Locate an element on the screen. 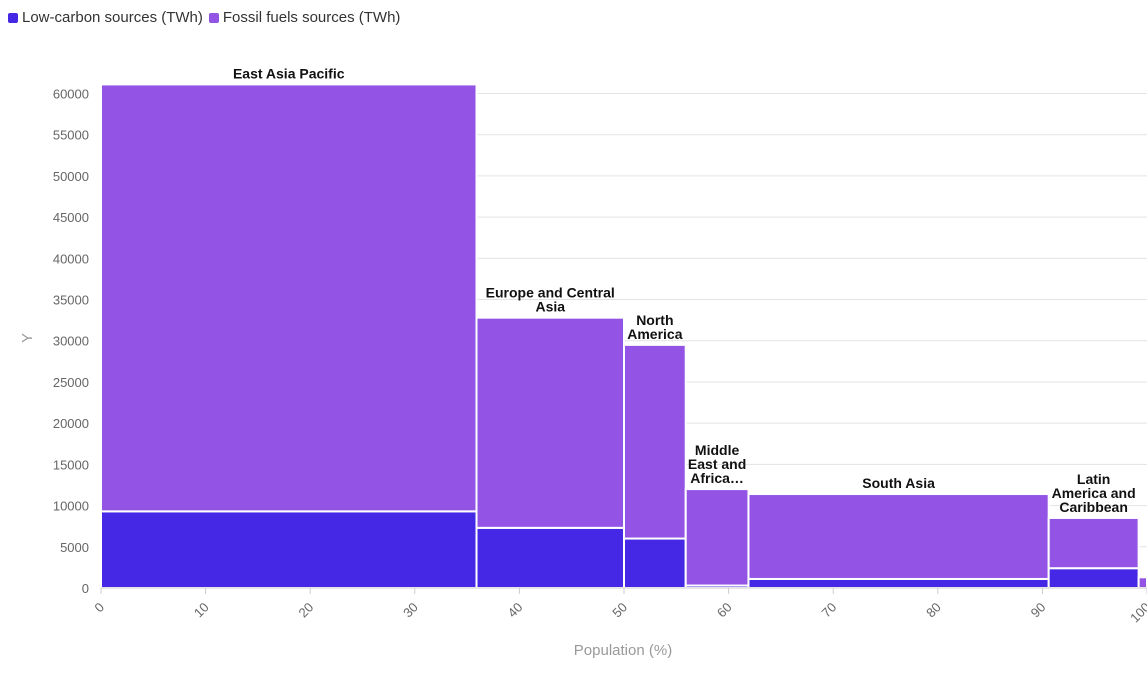 The height and width of the screenshot is (676, 1147). x-axis-ticks: 0 10 20 30 40 50 60 70 80 90 100 is located at coordinates (619, 606).